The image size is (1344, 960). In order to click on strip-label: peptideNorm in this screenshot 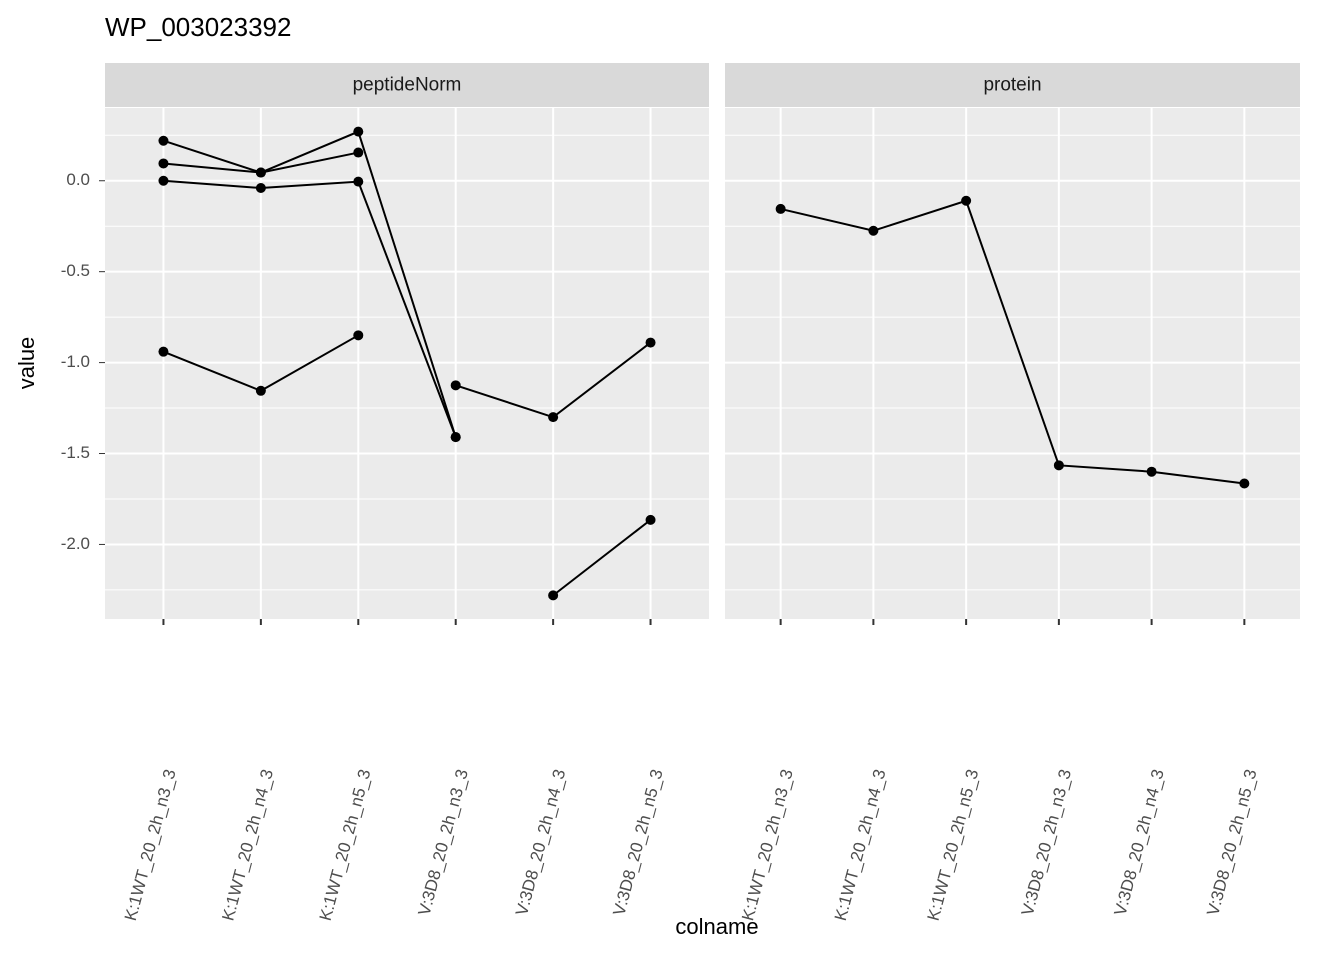, I will do `click(407, 85)`.